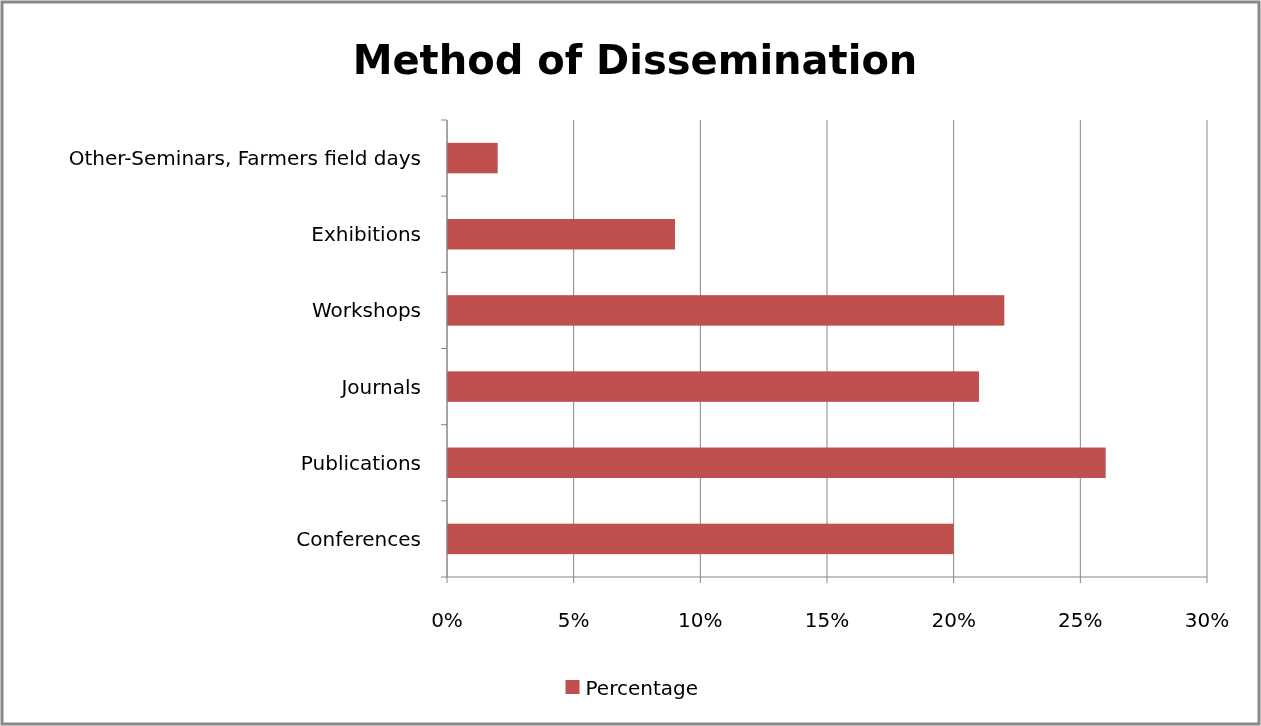  I want to click on y-tick-label: Other-Seminars, Farmers field days, so click(244, 158).